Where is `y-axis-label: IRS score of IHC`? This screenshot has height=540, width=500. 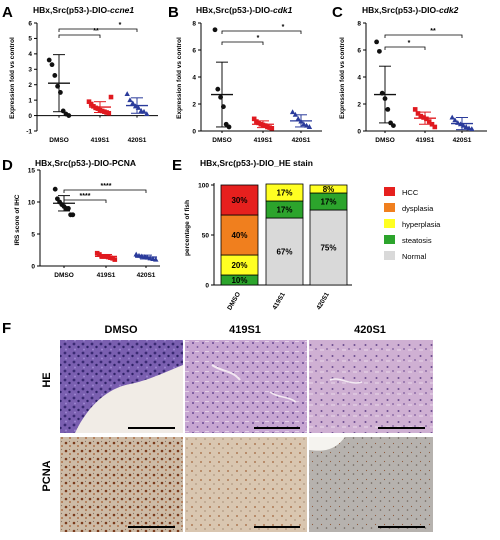
y-axis-label: IRS score of IHC is located at coordinates (17, 219).